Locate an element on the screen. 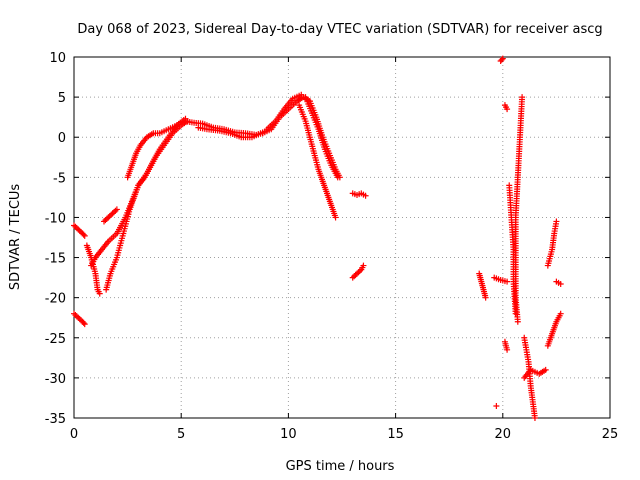 This screenshot has height=480, width=640. series-s17 is located at coordinates (482, 285).